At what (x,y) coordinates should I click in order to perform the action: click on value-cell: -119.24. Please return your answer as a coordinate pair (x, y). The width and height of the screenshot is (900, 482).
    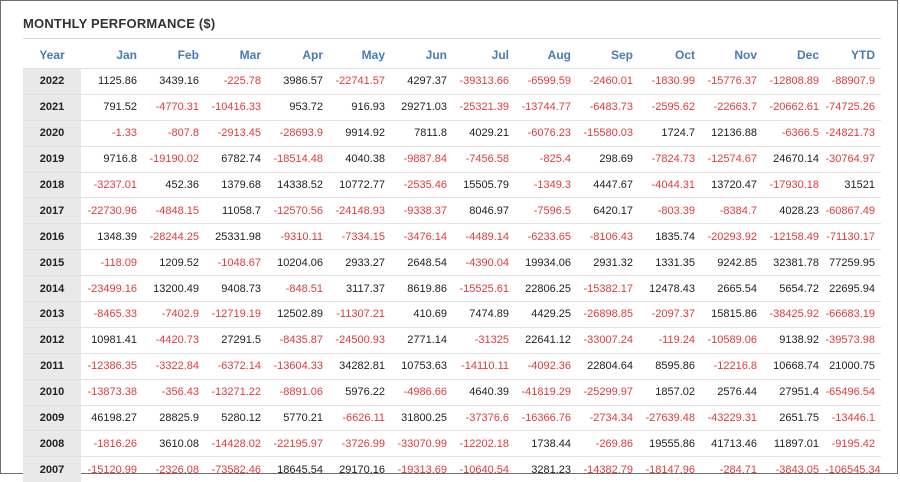
    Looking at the image, I should click on (670, 340).